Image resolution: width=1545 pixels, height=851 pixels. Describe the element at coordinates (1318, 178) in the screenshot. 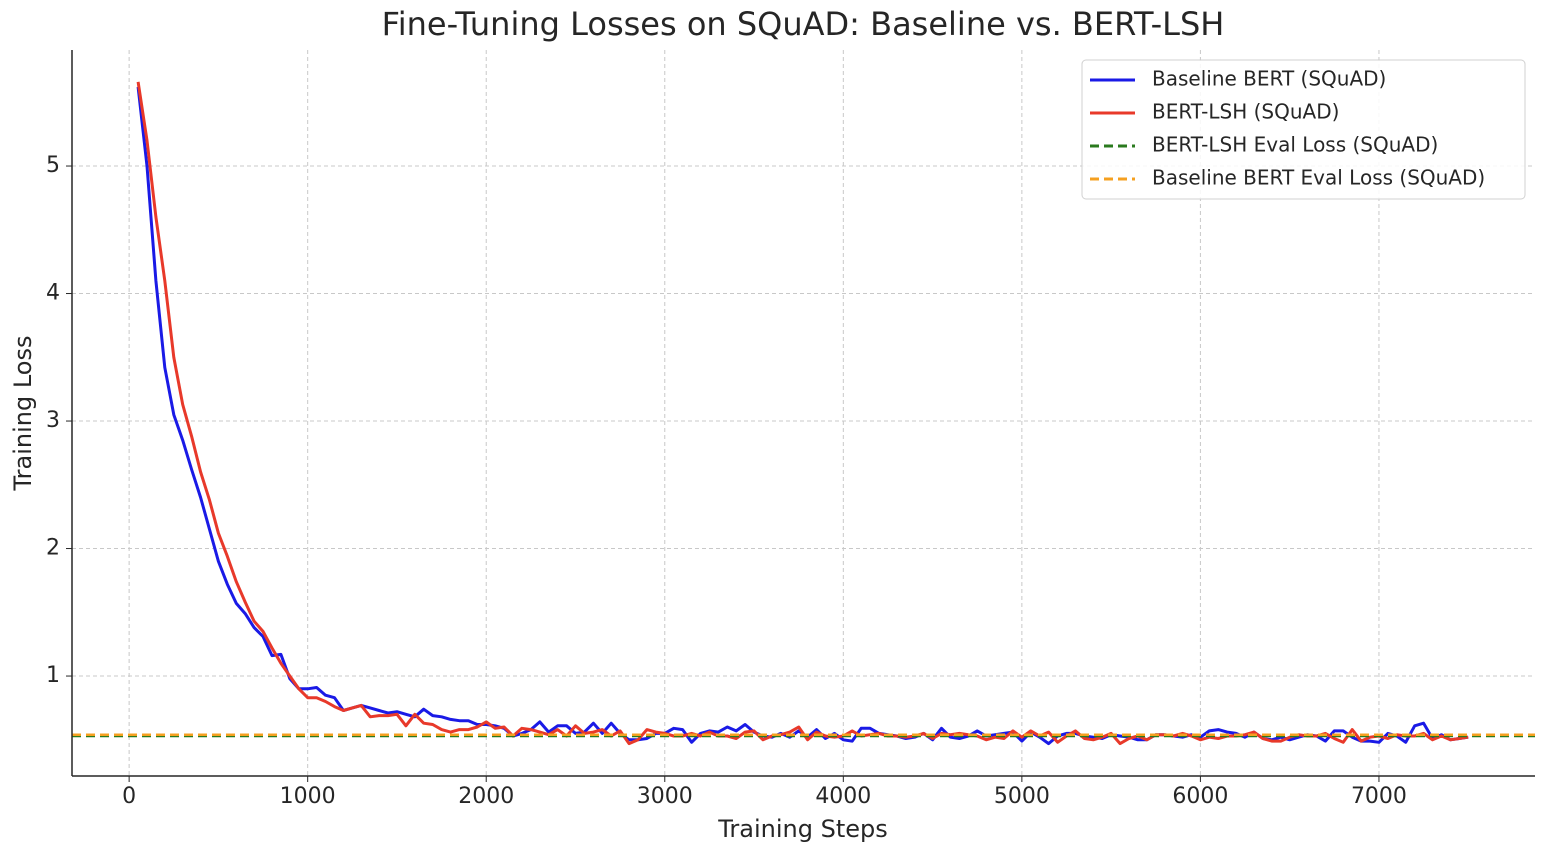

I see `legend-label: Baseline BERT Eval Loss (SQuAD)` at that location.